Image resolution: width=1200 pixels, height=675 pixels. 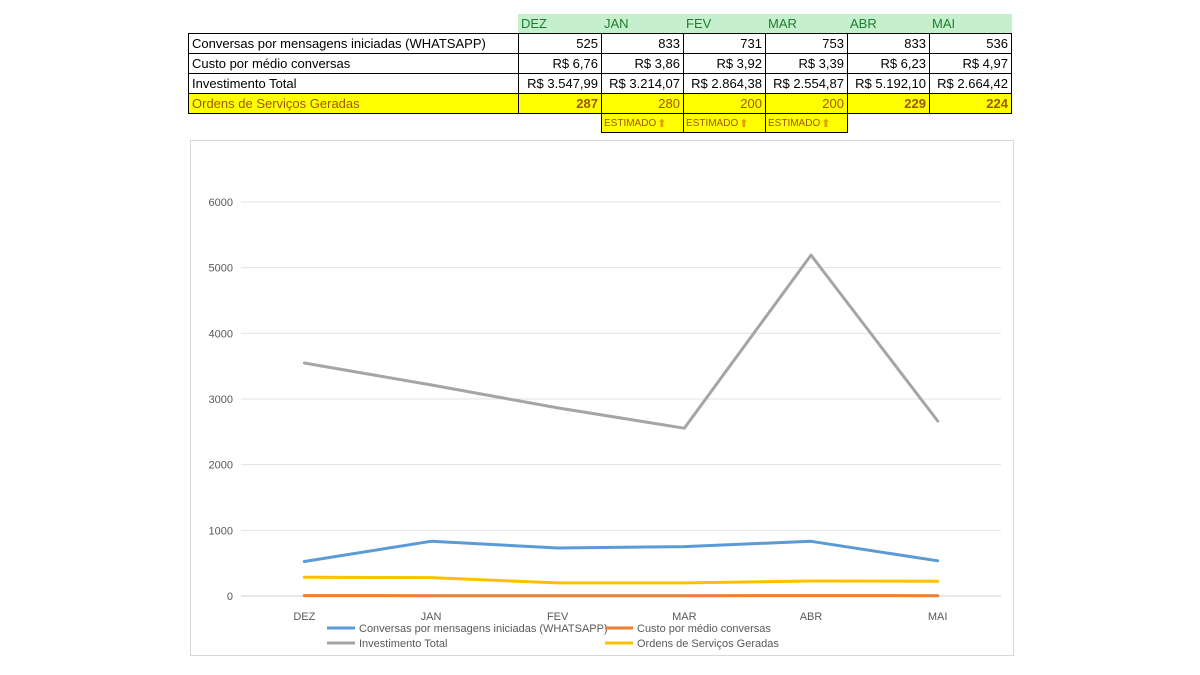 What do you see at coordinates (704, 629) in the screenshot?
I see `legend-label: Custo por médio conversas` at bounding box center [704, 629].